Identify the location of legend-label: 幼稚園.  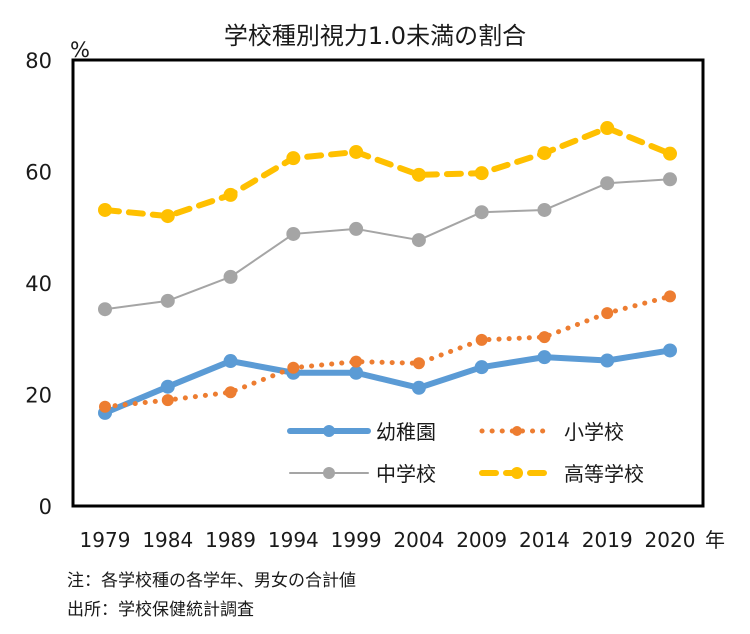
(406, 432).